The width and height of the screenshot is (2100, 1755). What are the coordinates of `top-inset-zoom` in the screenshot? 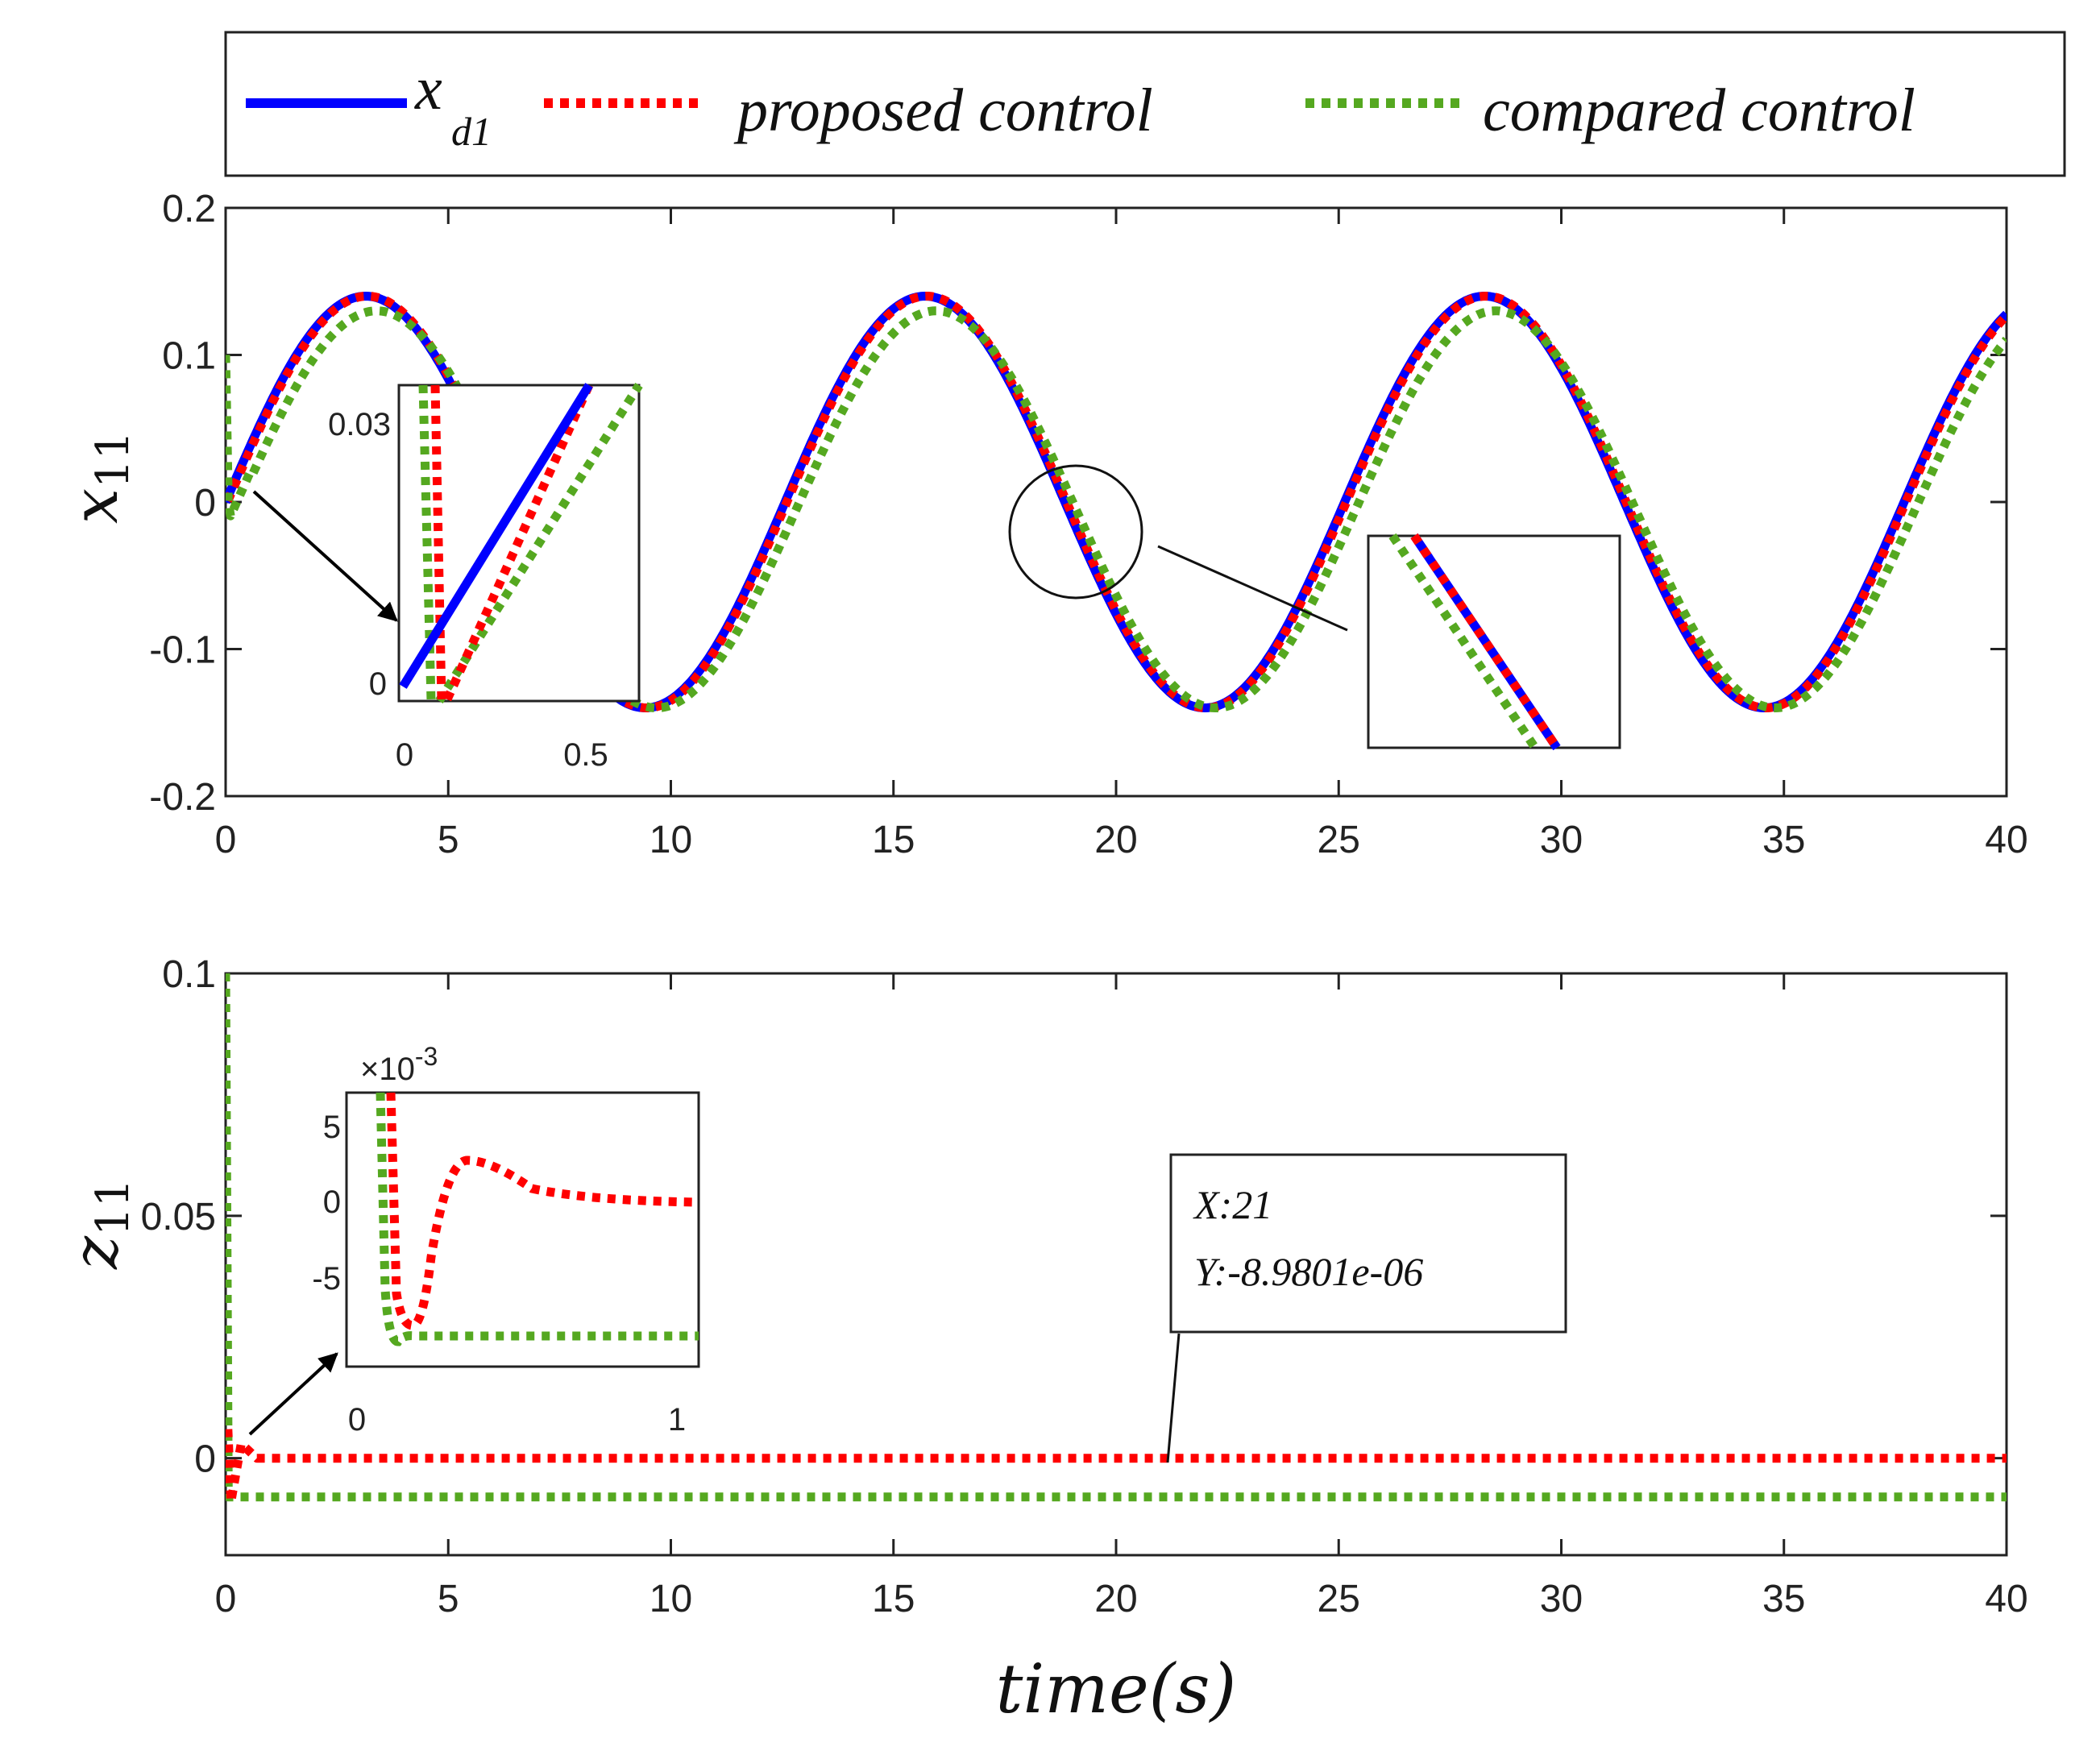 It's located at (1494, 642).